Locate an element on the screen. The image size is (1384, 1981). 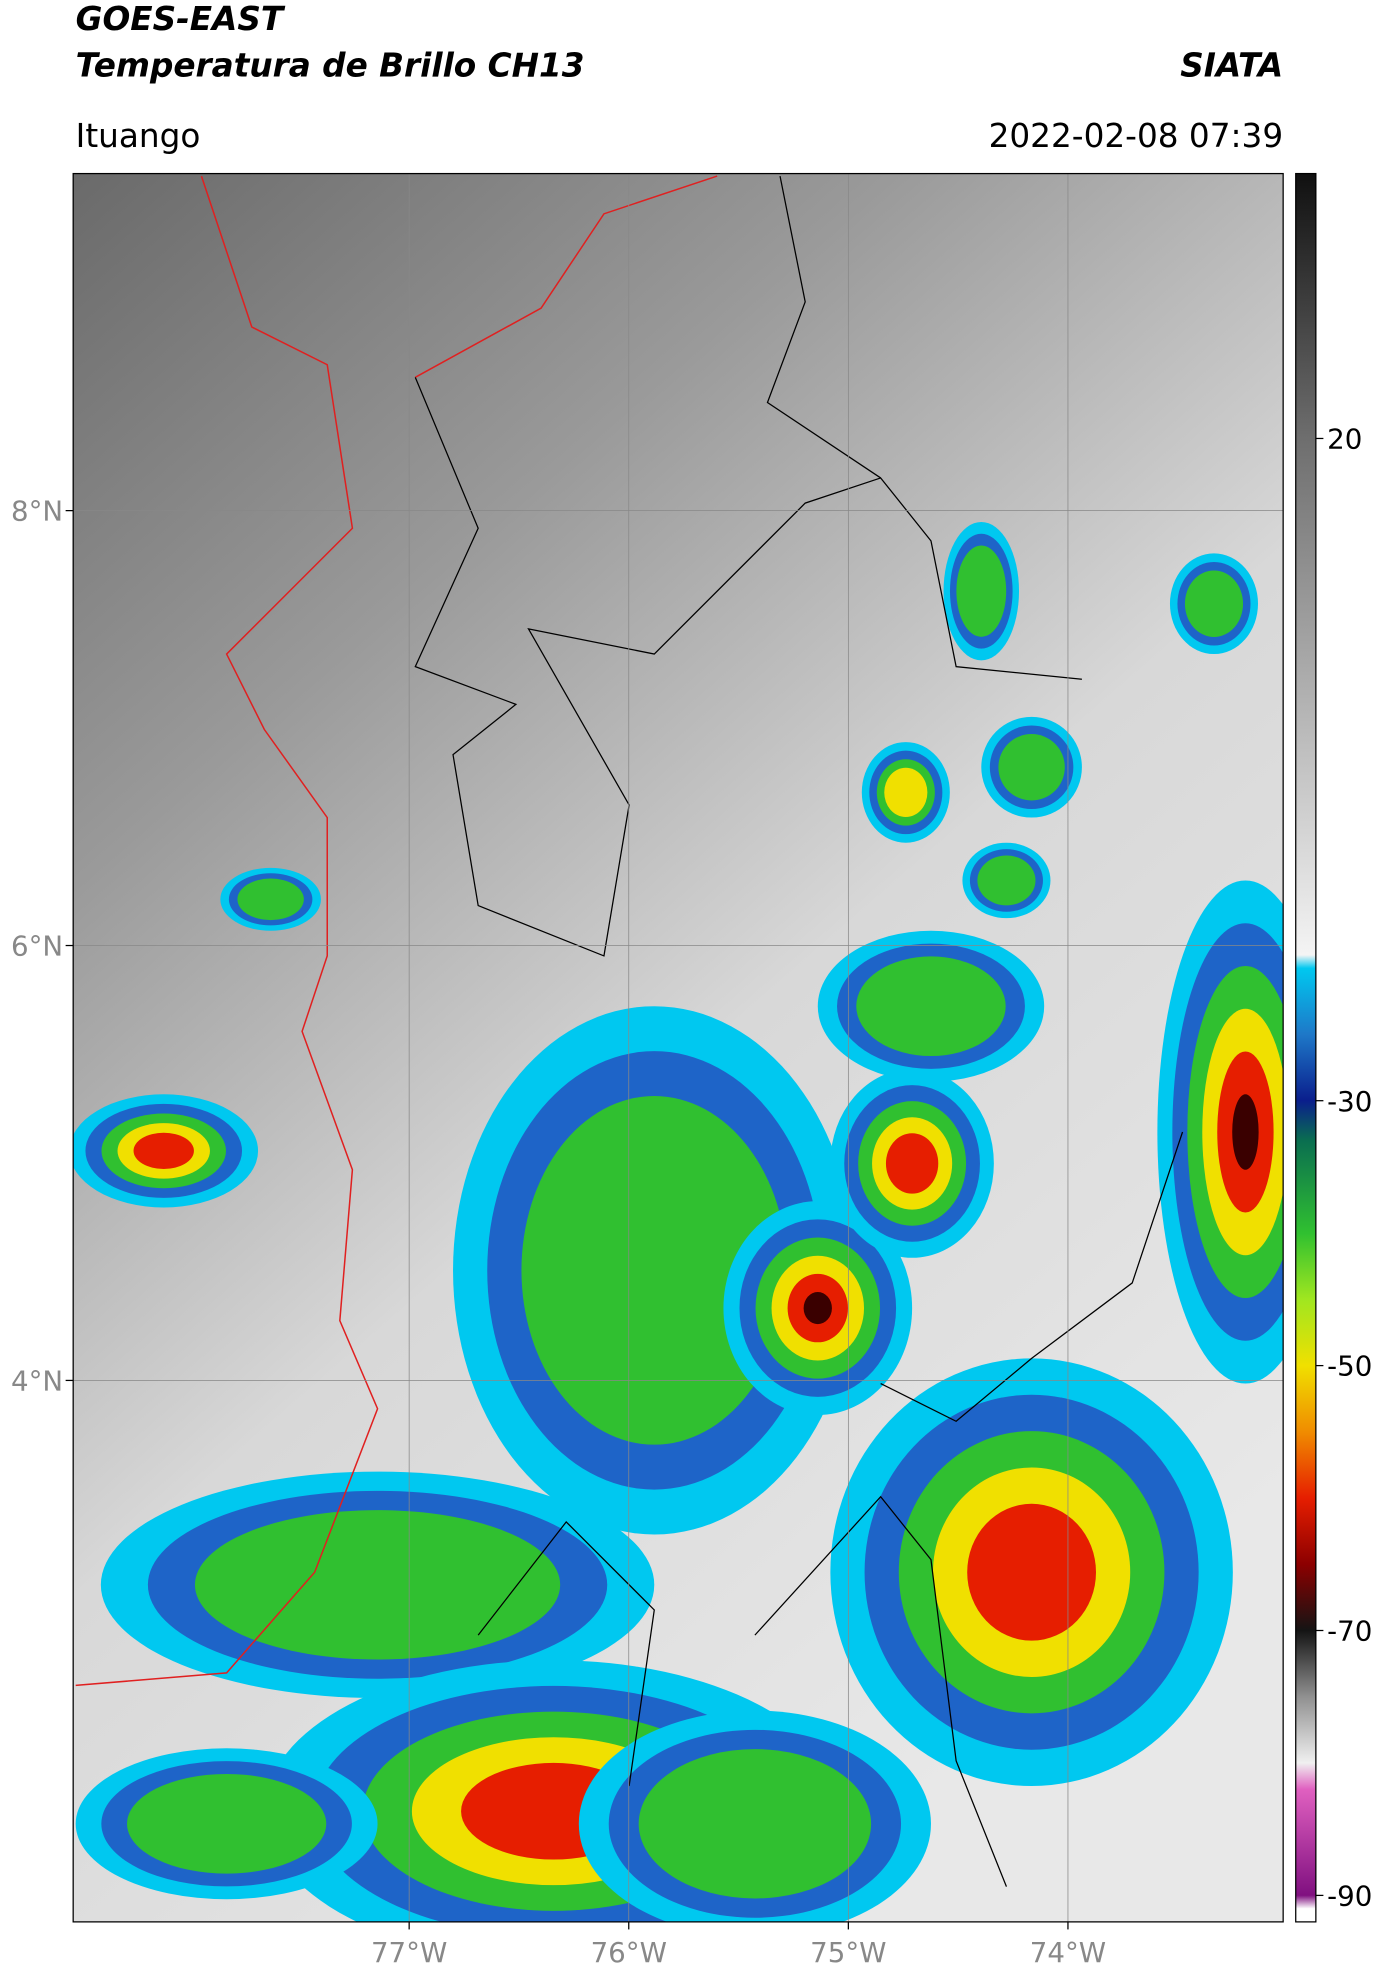
x-tick-label: 74°W is located at coordinates (1068, 1952).